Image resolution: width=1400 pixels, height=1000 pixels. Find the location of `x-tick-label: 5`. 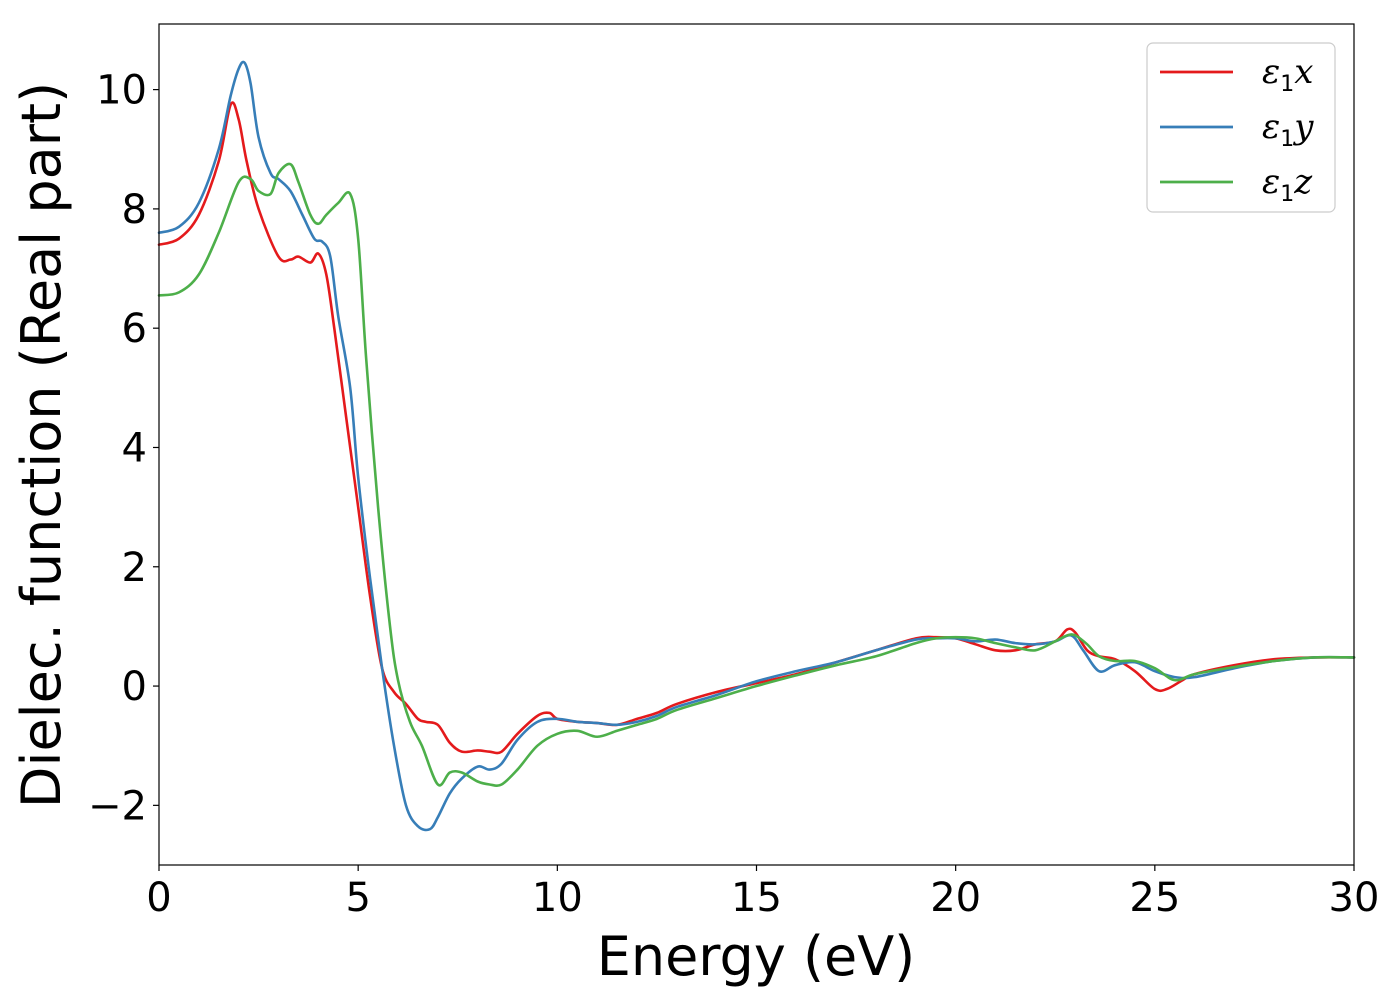

x-tick-label: 5 is located at coordinates (357, 898).